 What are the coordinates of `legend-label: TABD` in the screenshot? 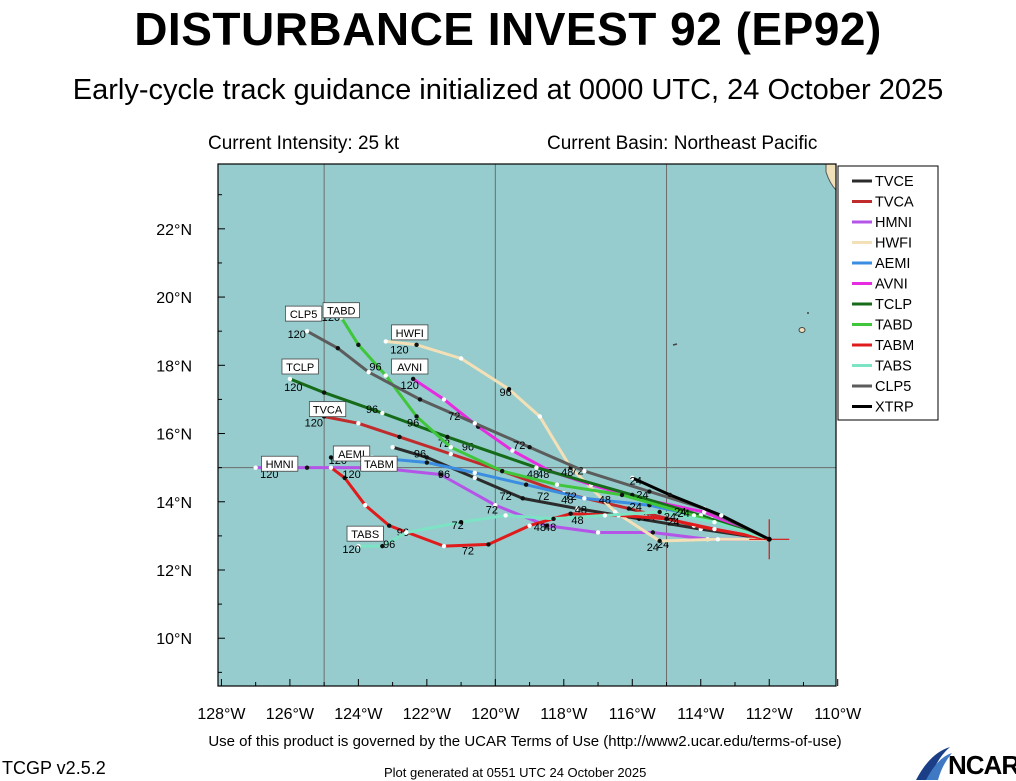 It's located at (894, 326).